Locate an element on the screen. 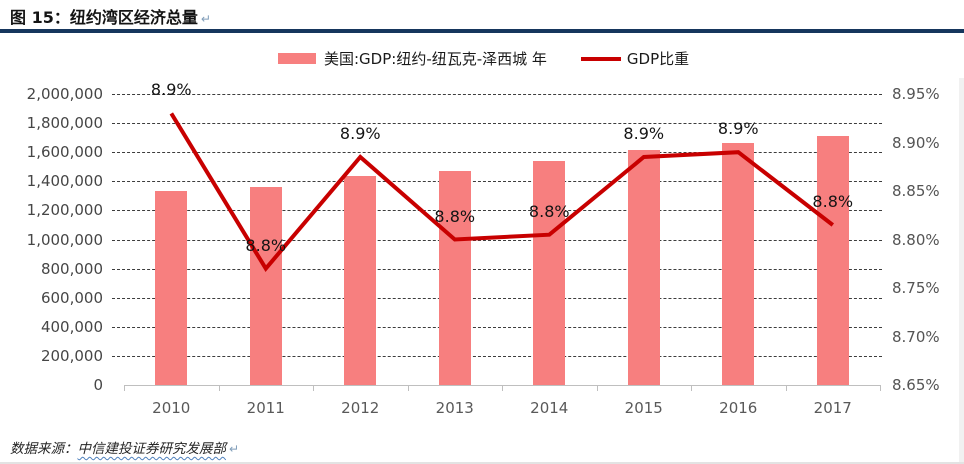 The height and width of the screenshot is (464, 964). point-label-2016: 8.9% is located at coordinates (738, 129).